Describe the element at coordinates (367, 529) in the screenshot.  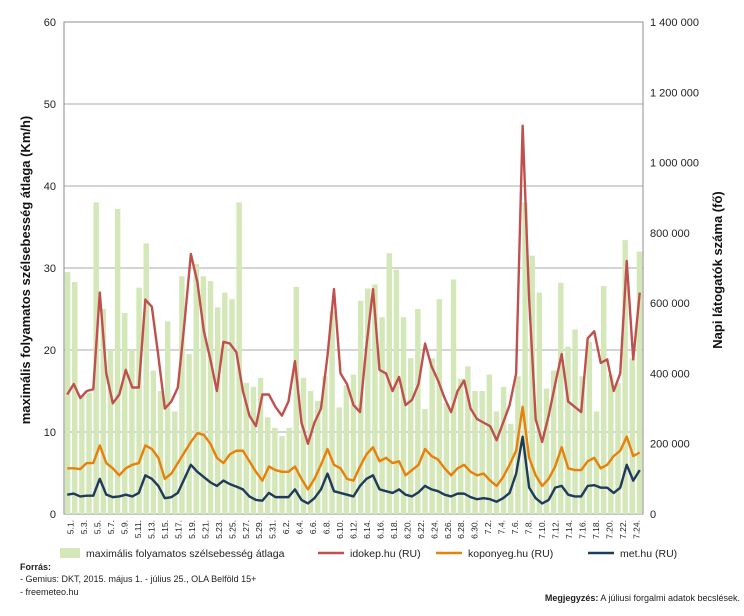
I see `x-tick-label: 6.14.` at that location.